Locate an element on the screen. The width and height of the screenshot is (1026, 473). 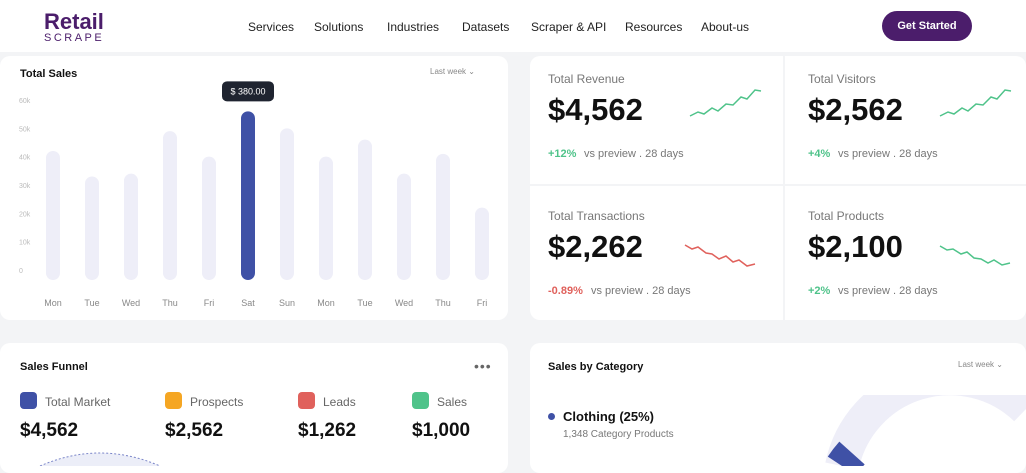
y-tick-label: 60k is located at coordinates (25, 101).